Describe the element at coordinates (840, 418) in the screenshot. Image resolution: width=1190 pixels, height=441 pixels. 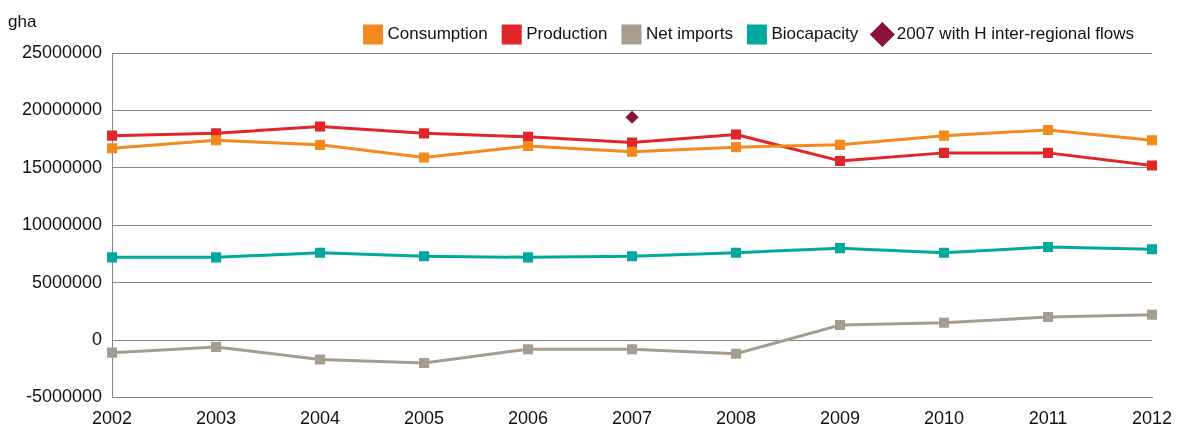
I see `x-tick-label: 2009` at that location.